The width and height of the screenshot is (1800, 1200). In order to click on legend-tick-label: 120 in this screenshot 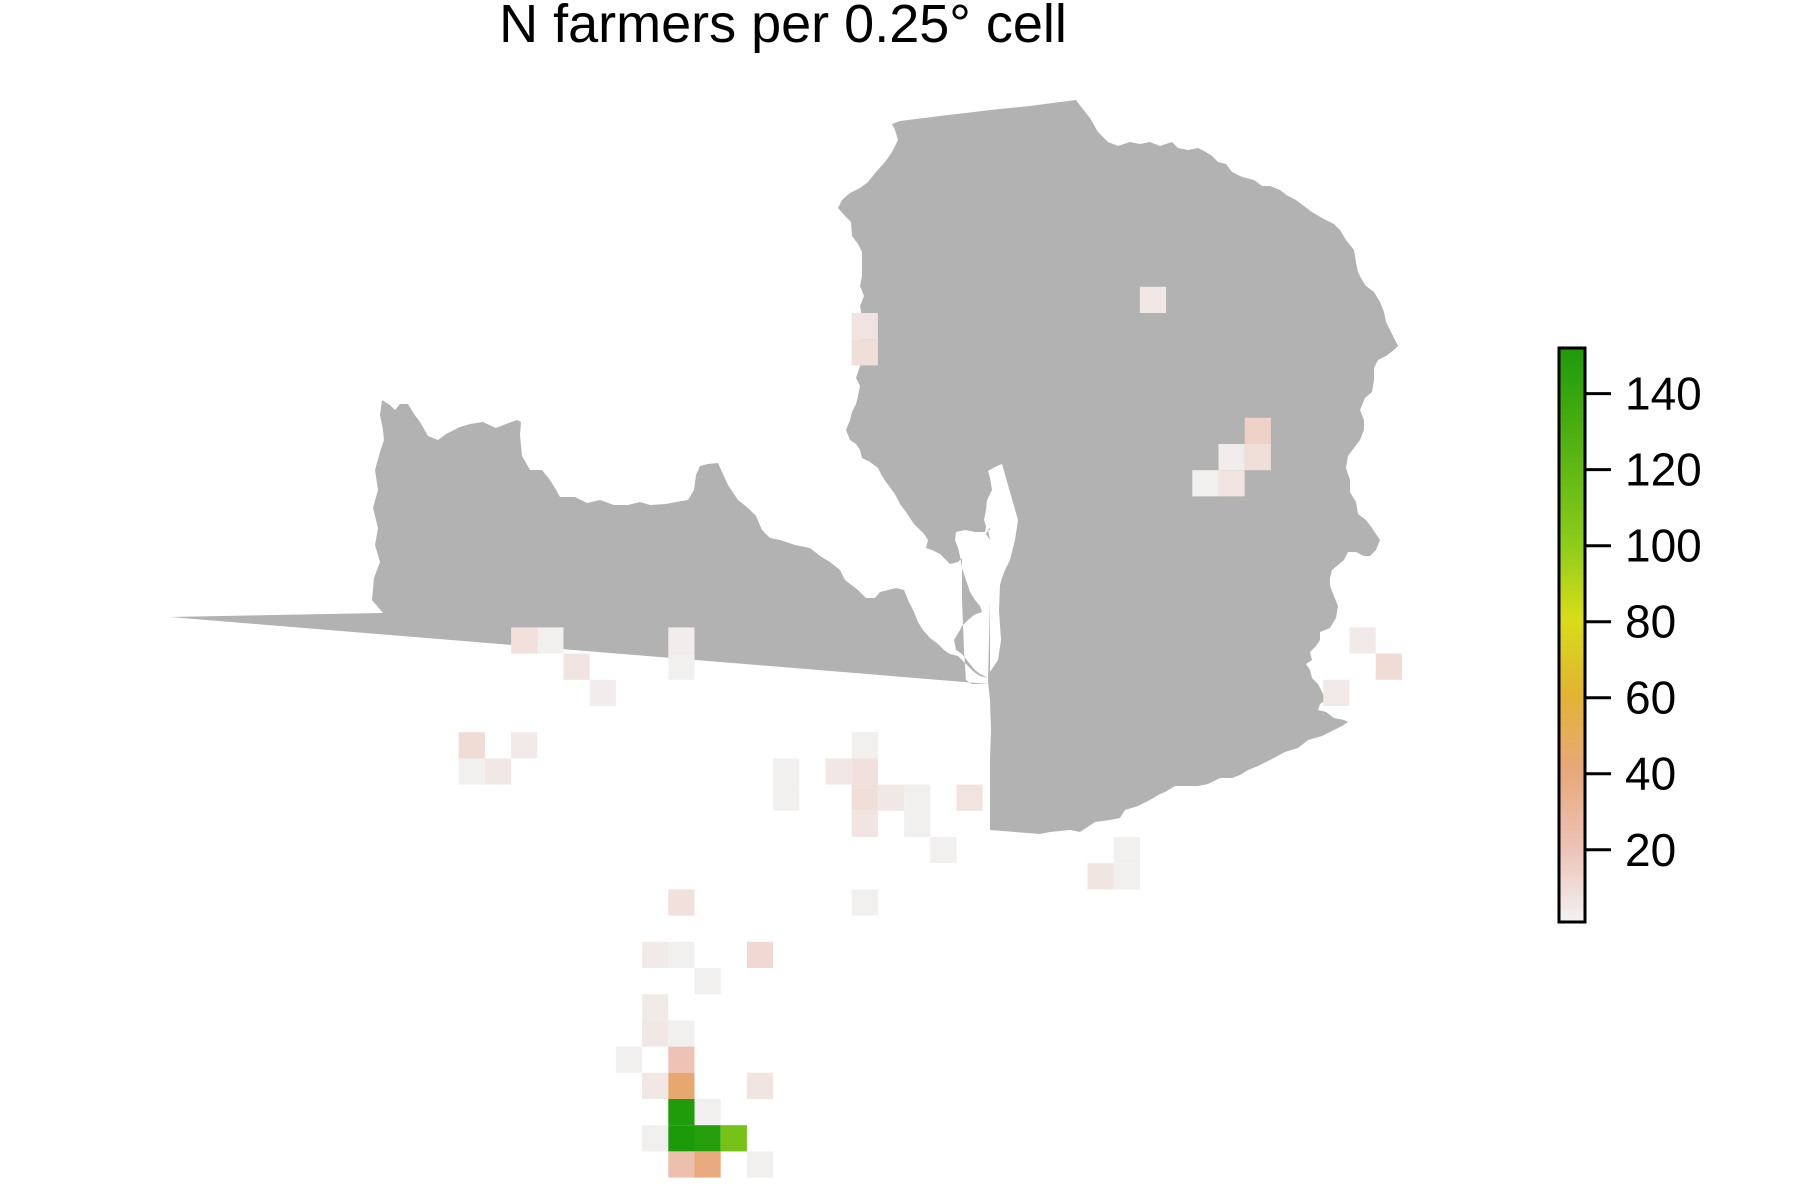, I will do `click(1663, 470)`.